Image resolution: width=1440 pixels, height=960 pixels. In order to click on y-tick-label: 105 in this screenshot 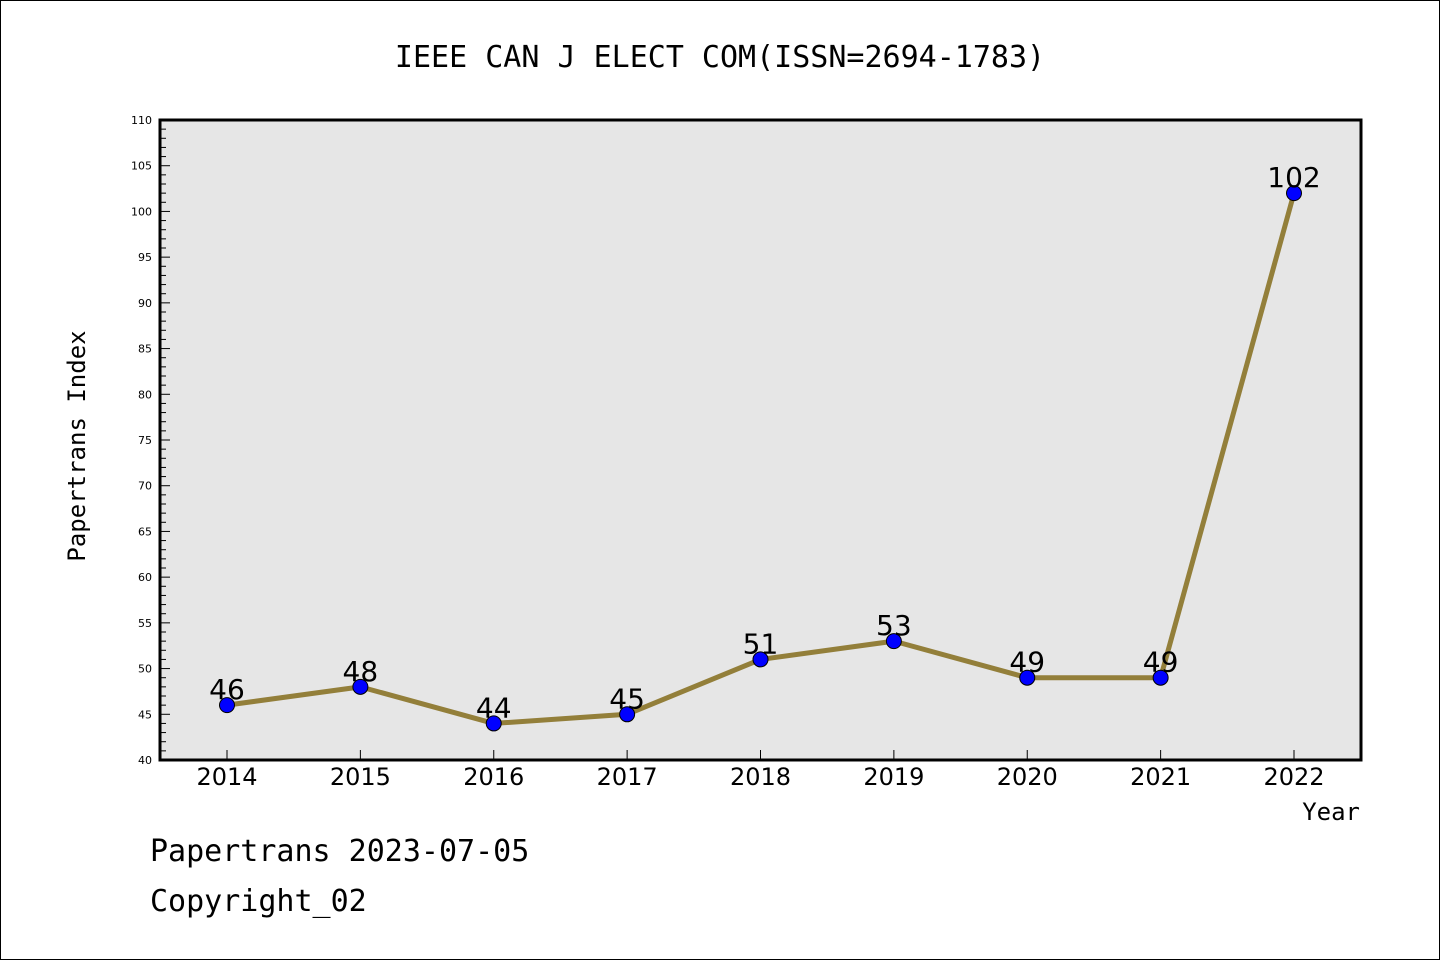, I will do `click(141, 166)`.